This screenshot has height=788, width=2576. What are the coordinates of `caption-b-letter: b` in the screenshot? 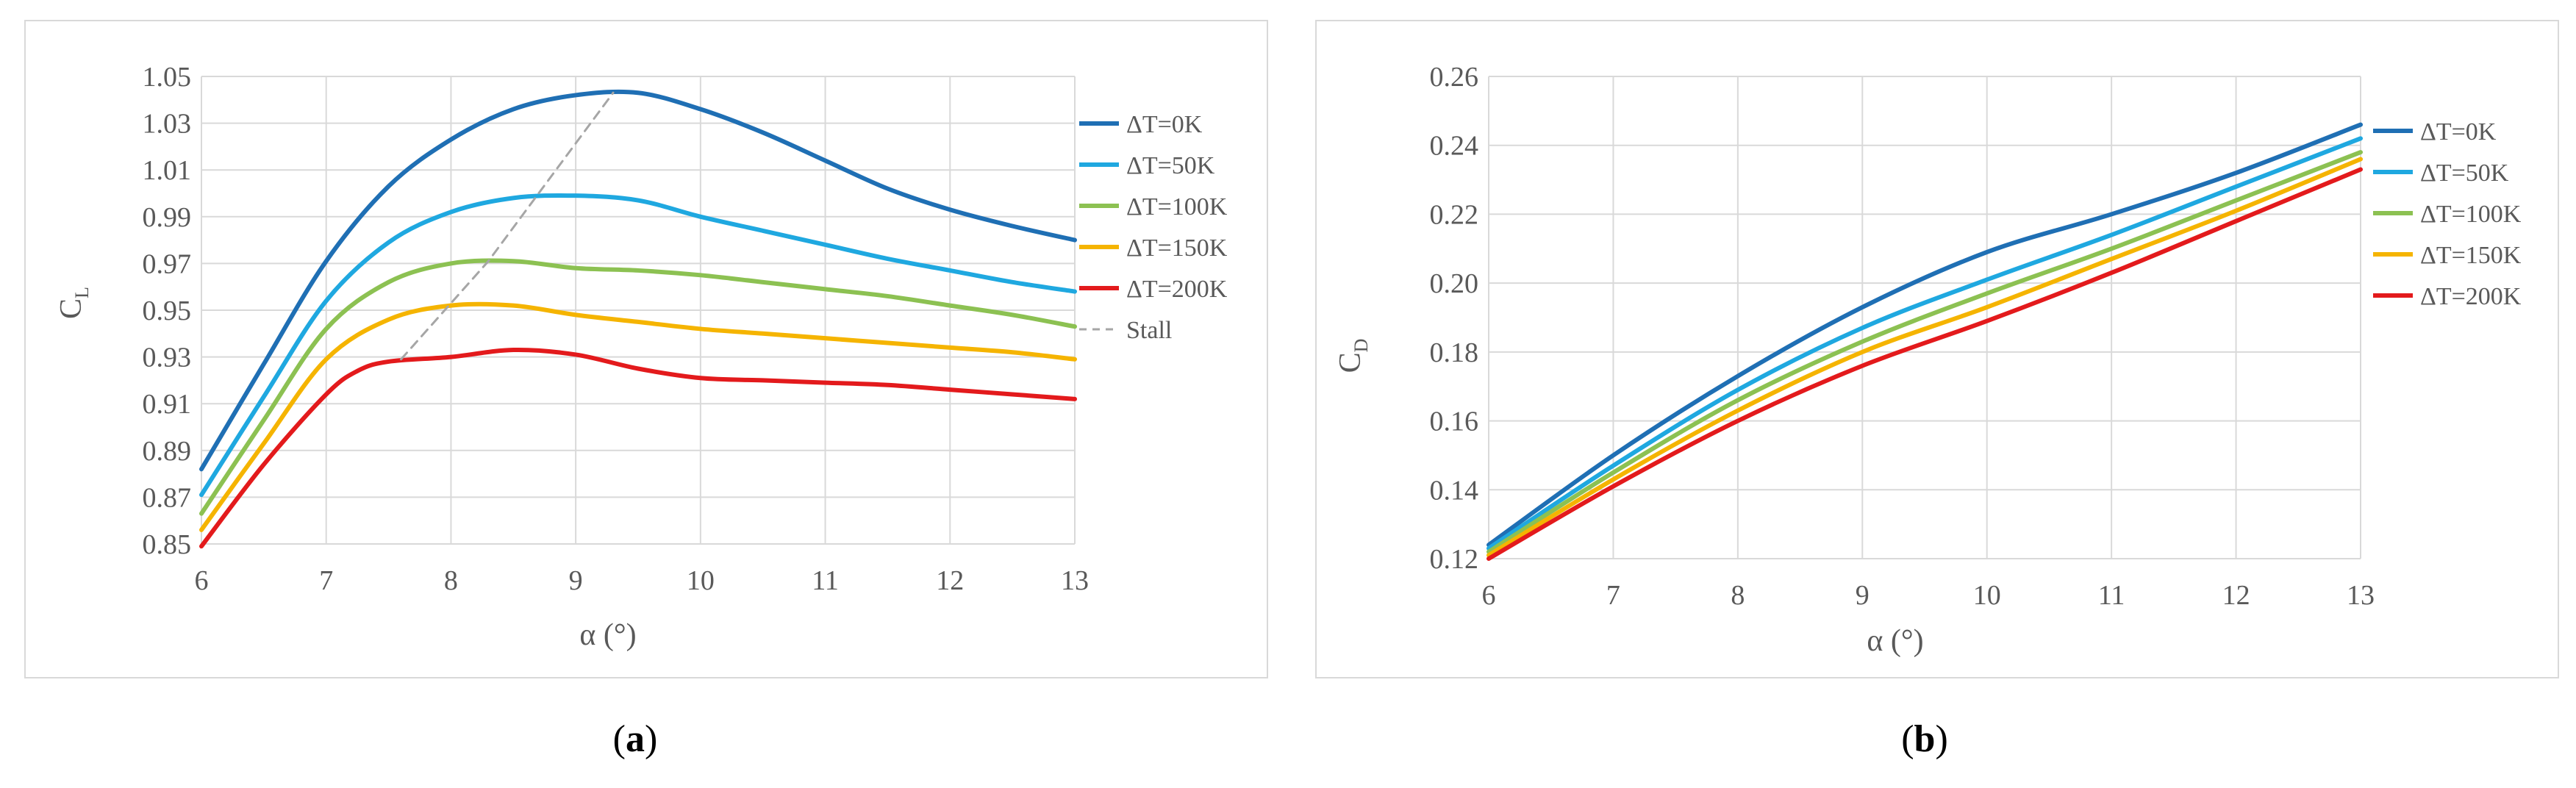 It's located at (1925, 739).